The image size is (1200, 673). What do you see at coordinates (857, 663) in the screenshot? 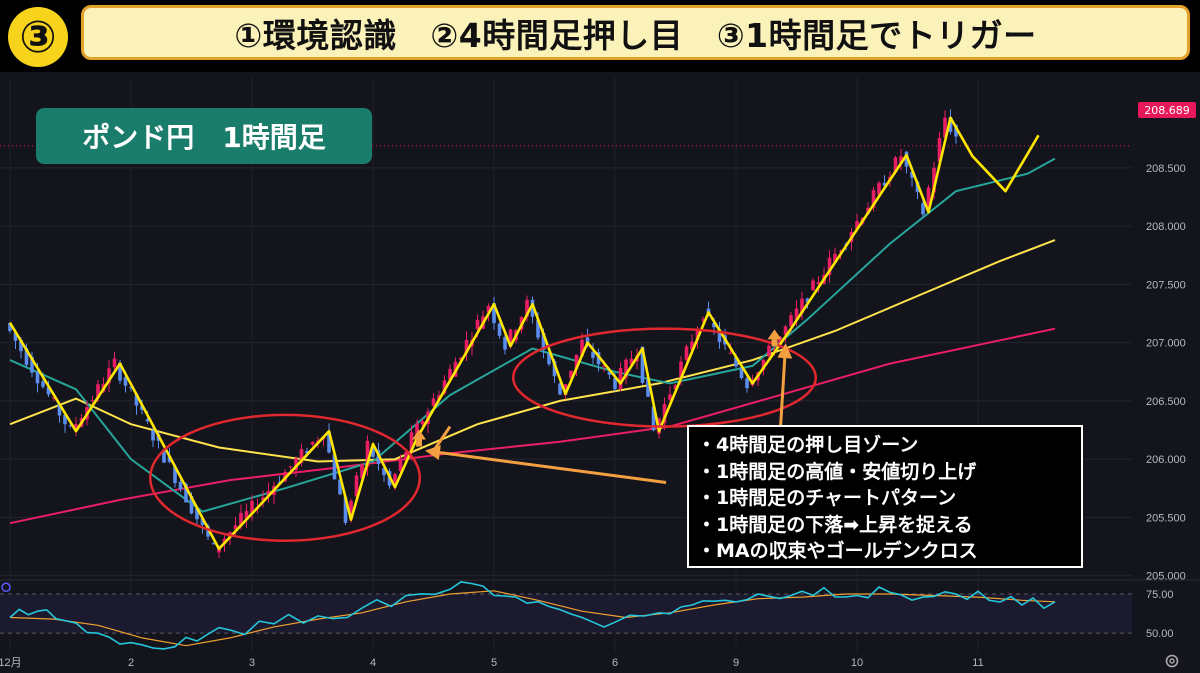
I see `time-axis-label: 10` at bounding box center [857, 663].